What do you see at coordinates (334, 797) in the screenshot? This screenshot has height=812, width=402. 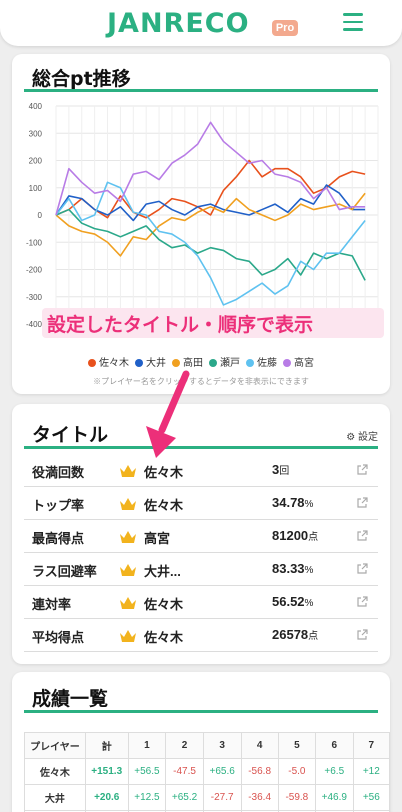 I see `game-score-cell: +46.9` at bounding box center [334, 797].